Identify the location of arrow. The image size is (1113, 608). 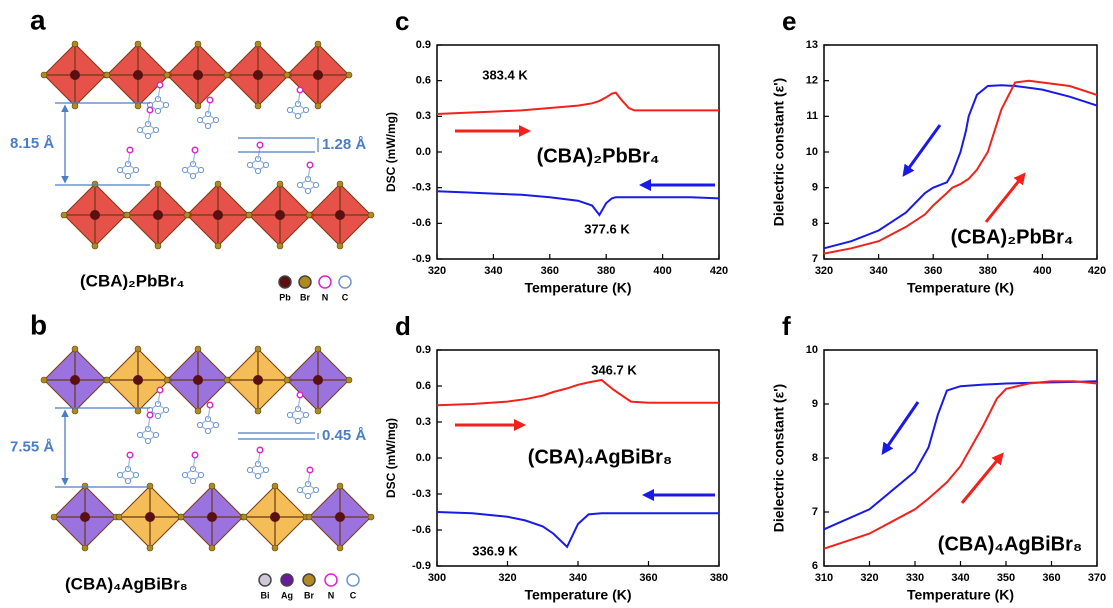
(922, 150).